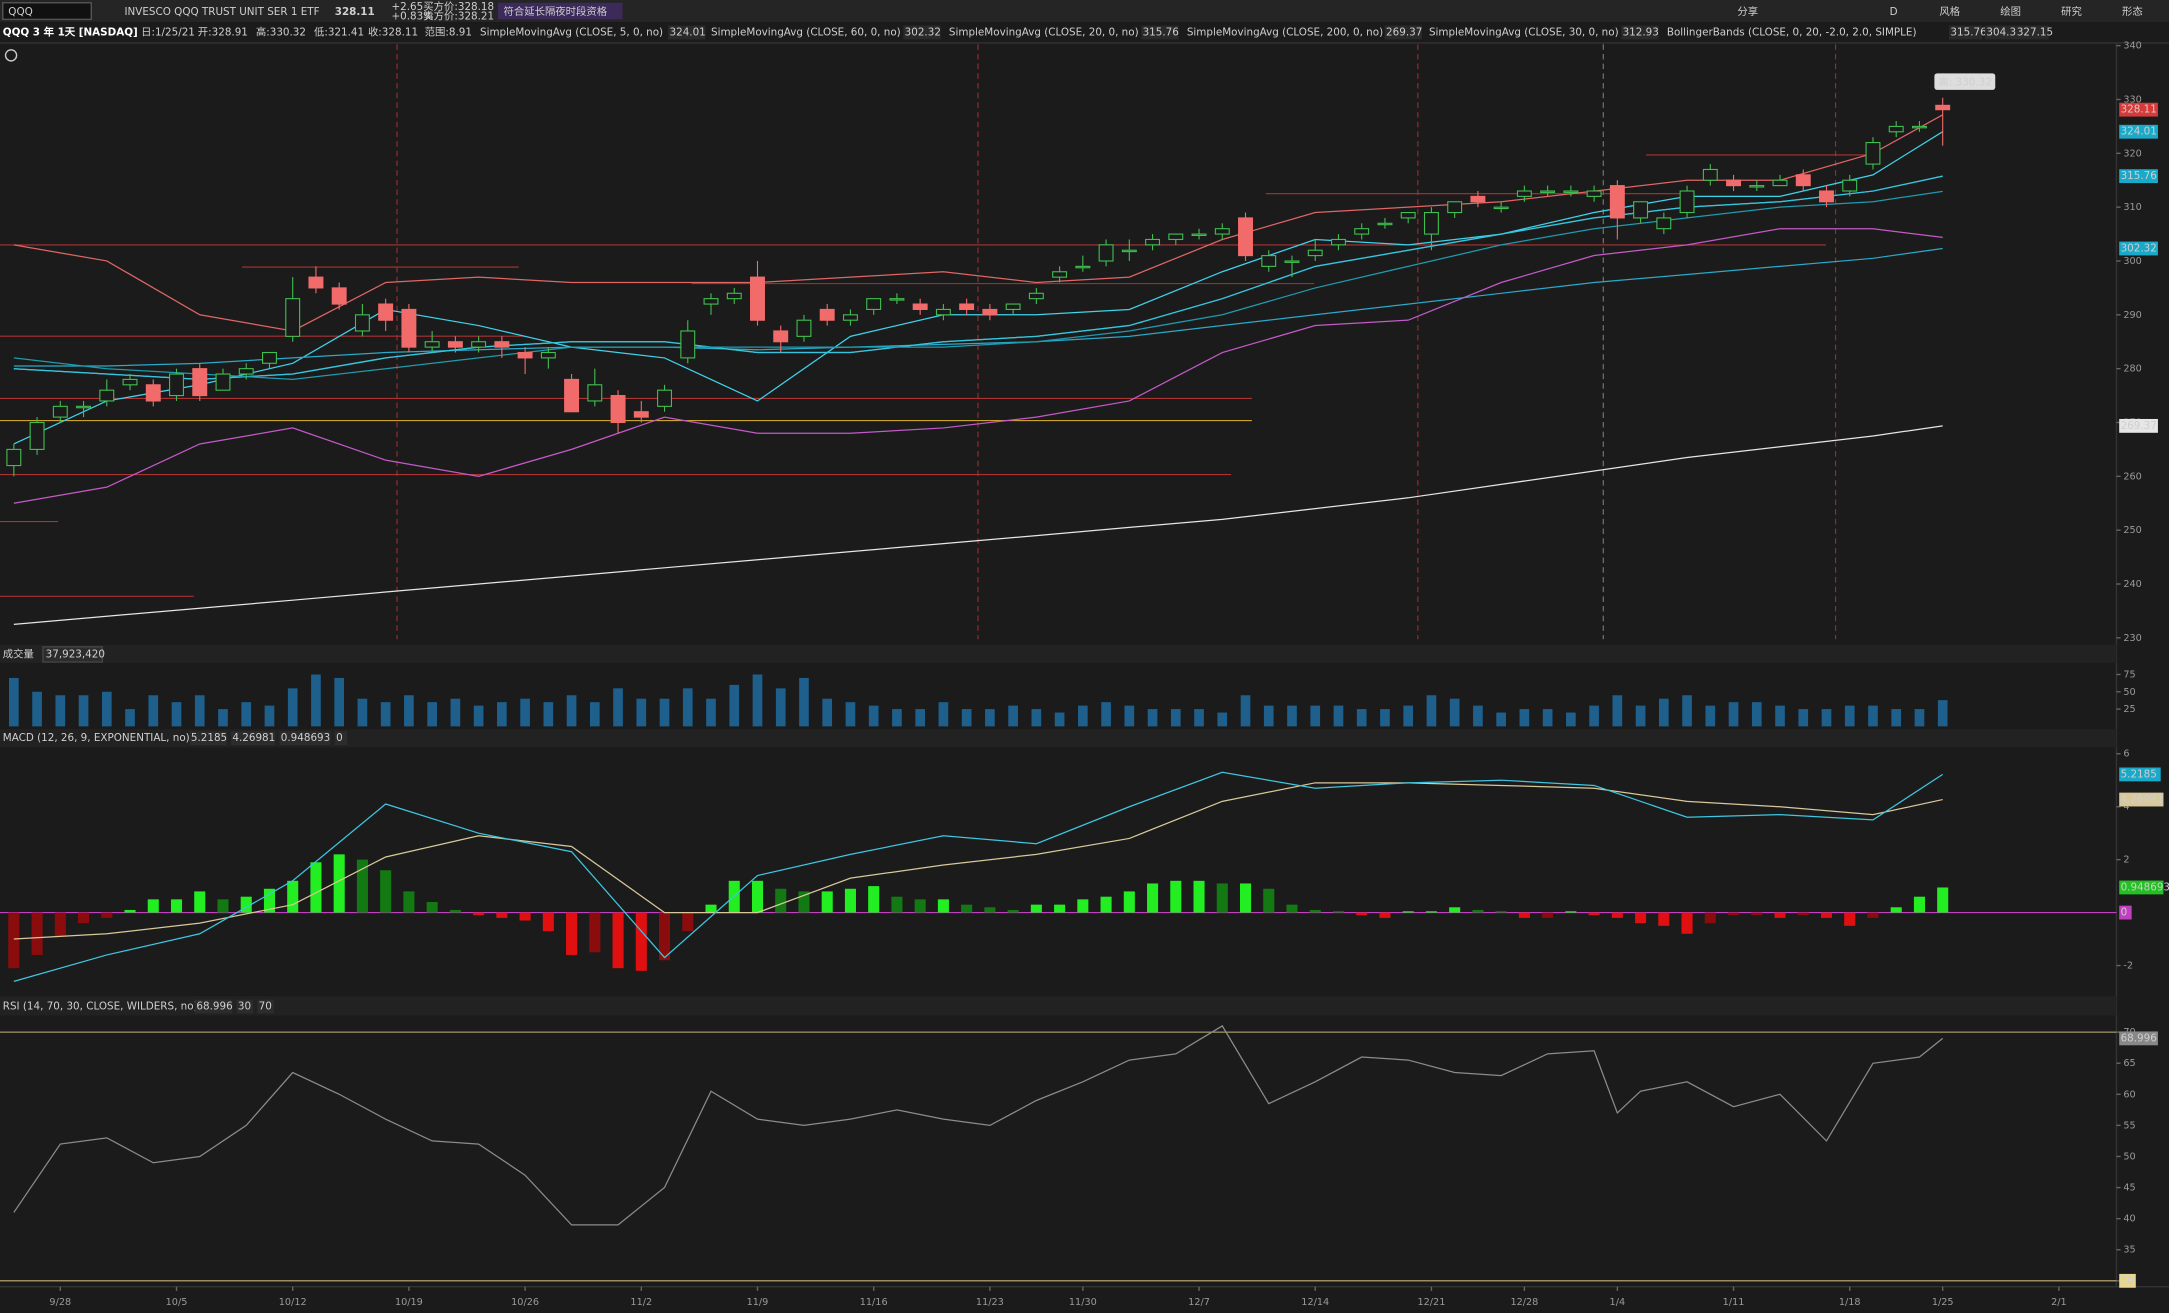 The width and height of the screenshot is (2169, 1313). I want to click on x-tick-label: 12/28, so click(1524, 1302).